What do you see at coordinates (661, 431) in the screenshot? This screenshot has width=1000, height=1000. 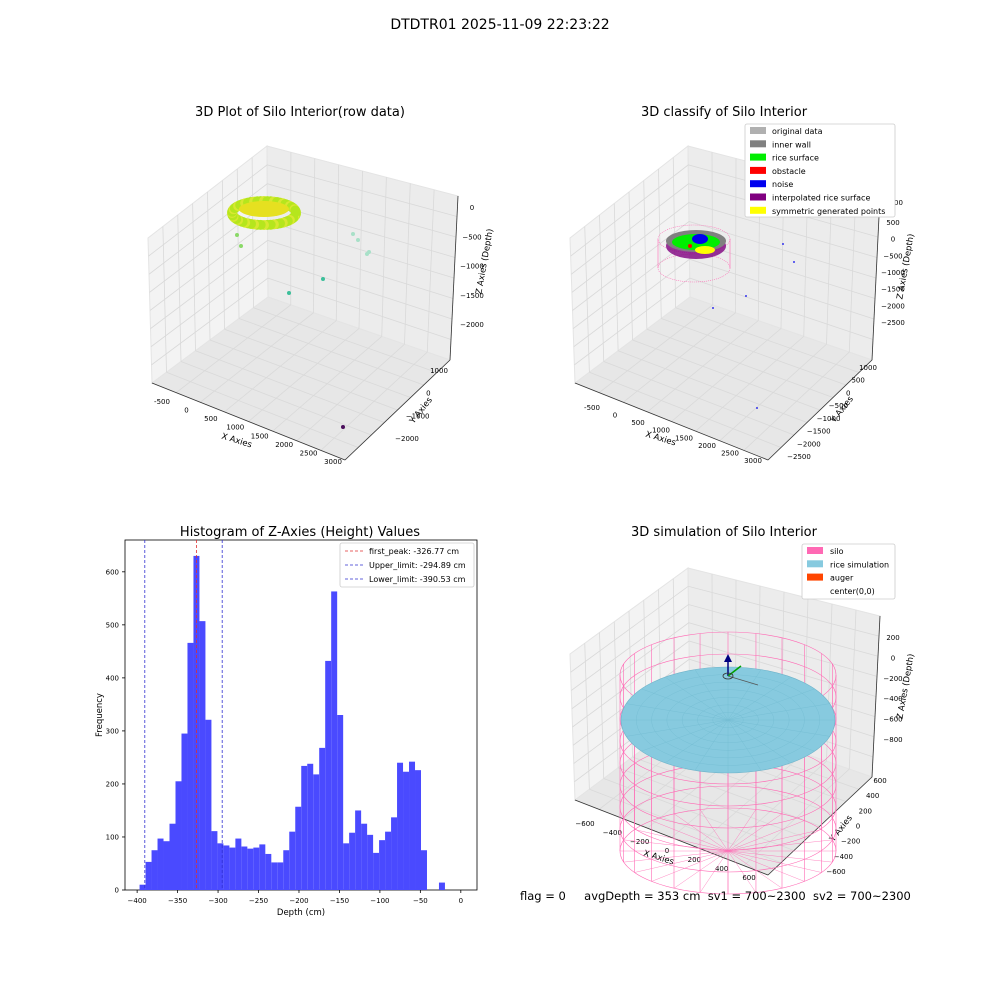 I see `panel2-x-tick: 1000` at bounding box center [661, 431].